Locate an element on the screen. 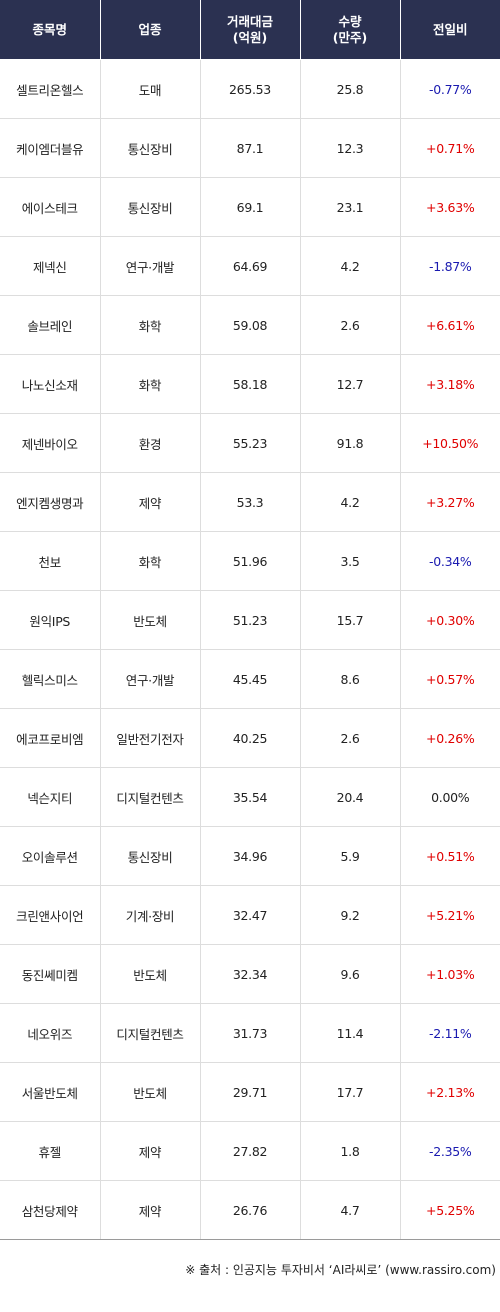 The image size is (500, 1312). table-row: 에코프로비엠 일반전기전자 40.25 2.6 +0.26% is located at coordinates (250, 738).